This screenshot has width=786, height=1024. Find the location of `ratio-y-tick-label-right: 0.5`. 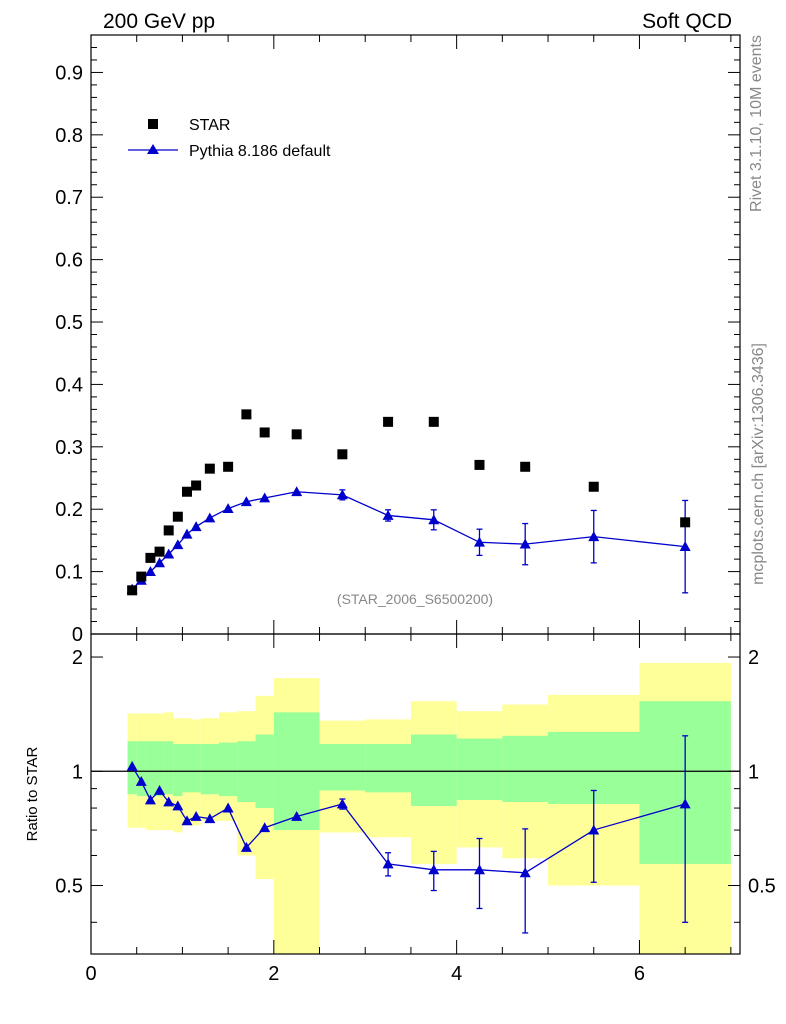

ratio-y-tick-label-right: 0.5 is located at coordinates (762, 887).